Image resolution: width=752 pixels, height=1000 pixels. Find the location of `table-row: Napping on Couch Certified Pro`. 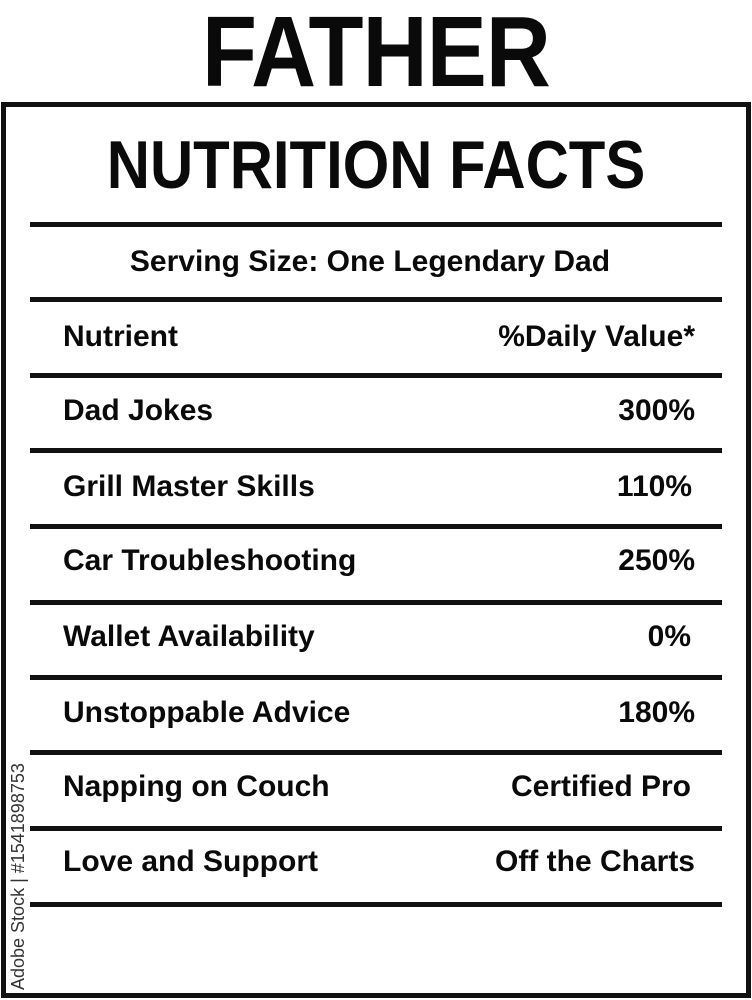

table-row: Napping on Couch Certified Pro is located at coordinates (379, 787).